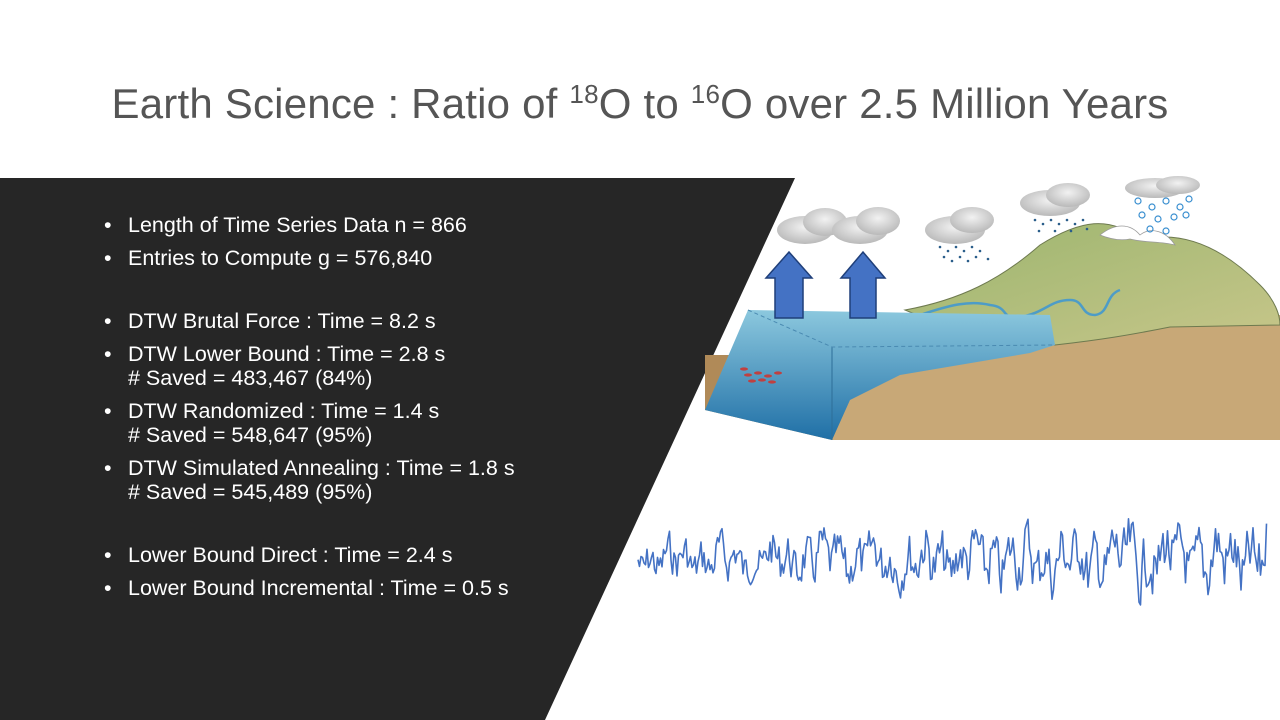 Image resolution: width=1280 pixels, height=720 pixels. What do you see at coordinates (1163, 215) in the screenshot?
I see `snowflake-icon` at bounding box center [1163, 215].